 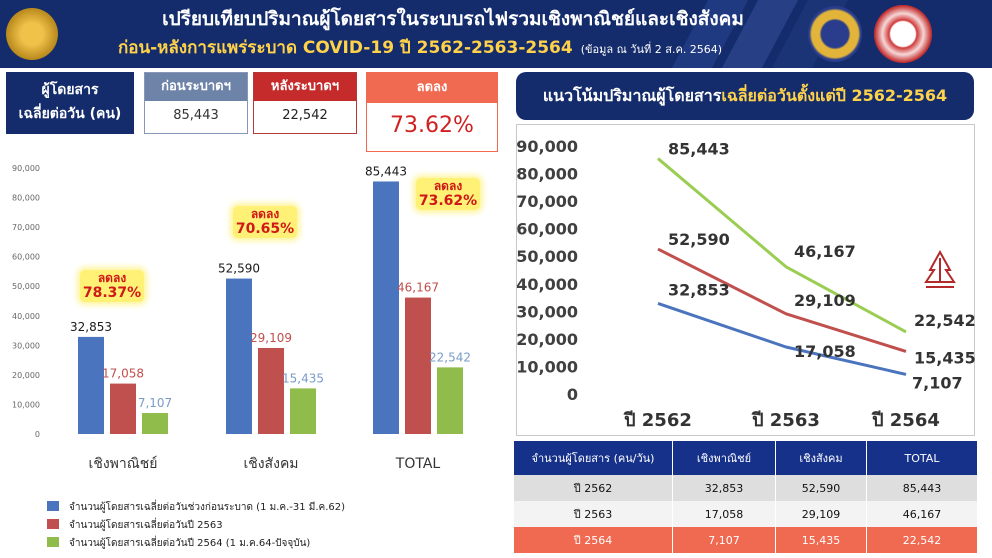 I want to click on table-row: ปี 2562 32,853 52,590 85,443, so click(x=746, y=488).